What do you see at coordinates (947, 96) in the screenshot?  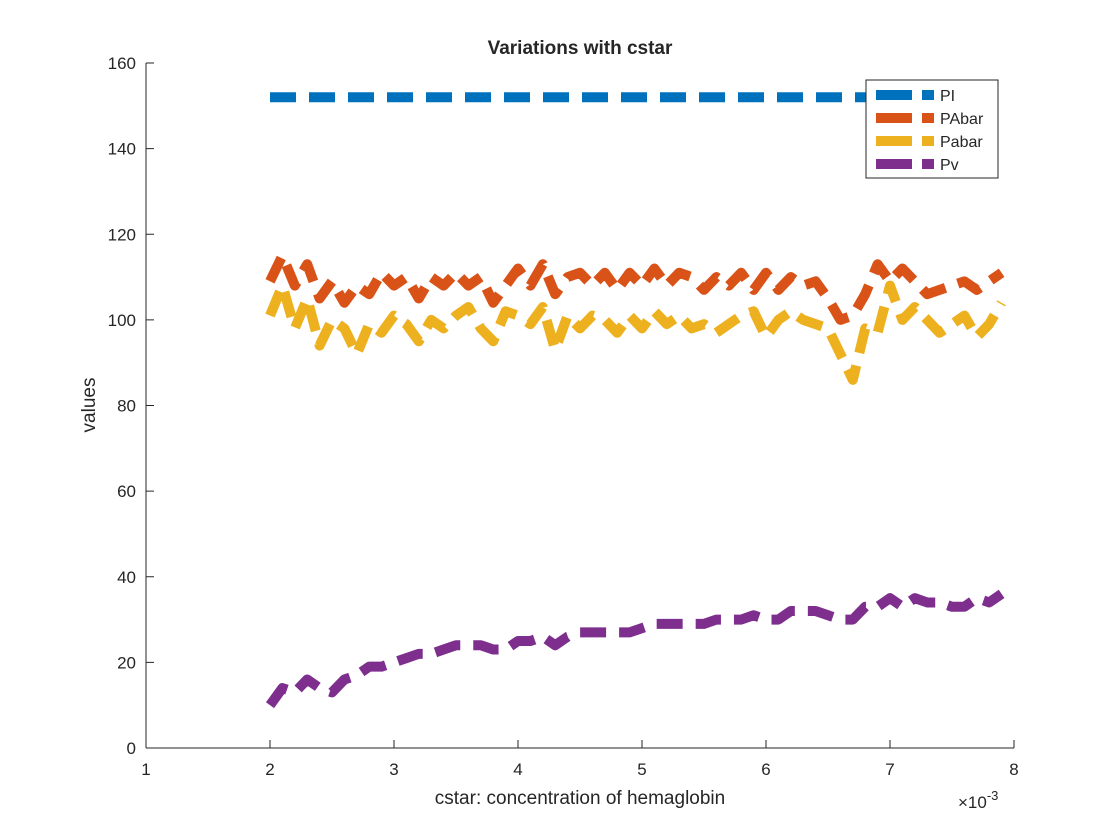 I see `legend-label: PI` at bounding box center [947, 96].